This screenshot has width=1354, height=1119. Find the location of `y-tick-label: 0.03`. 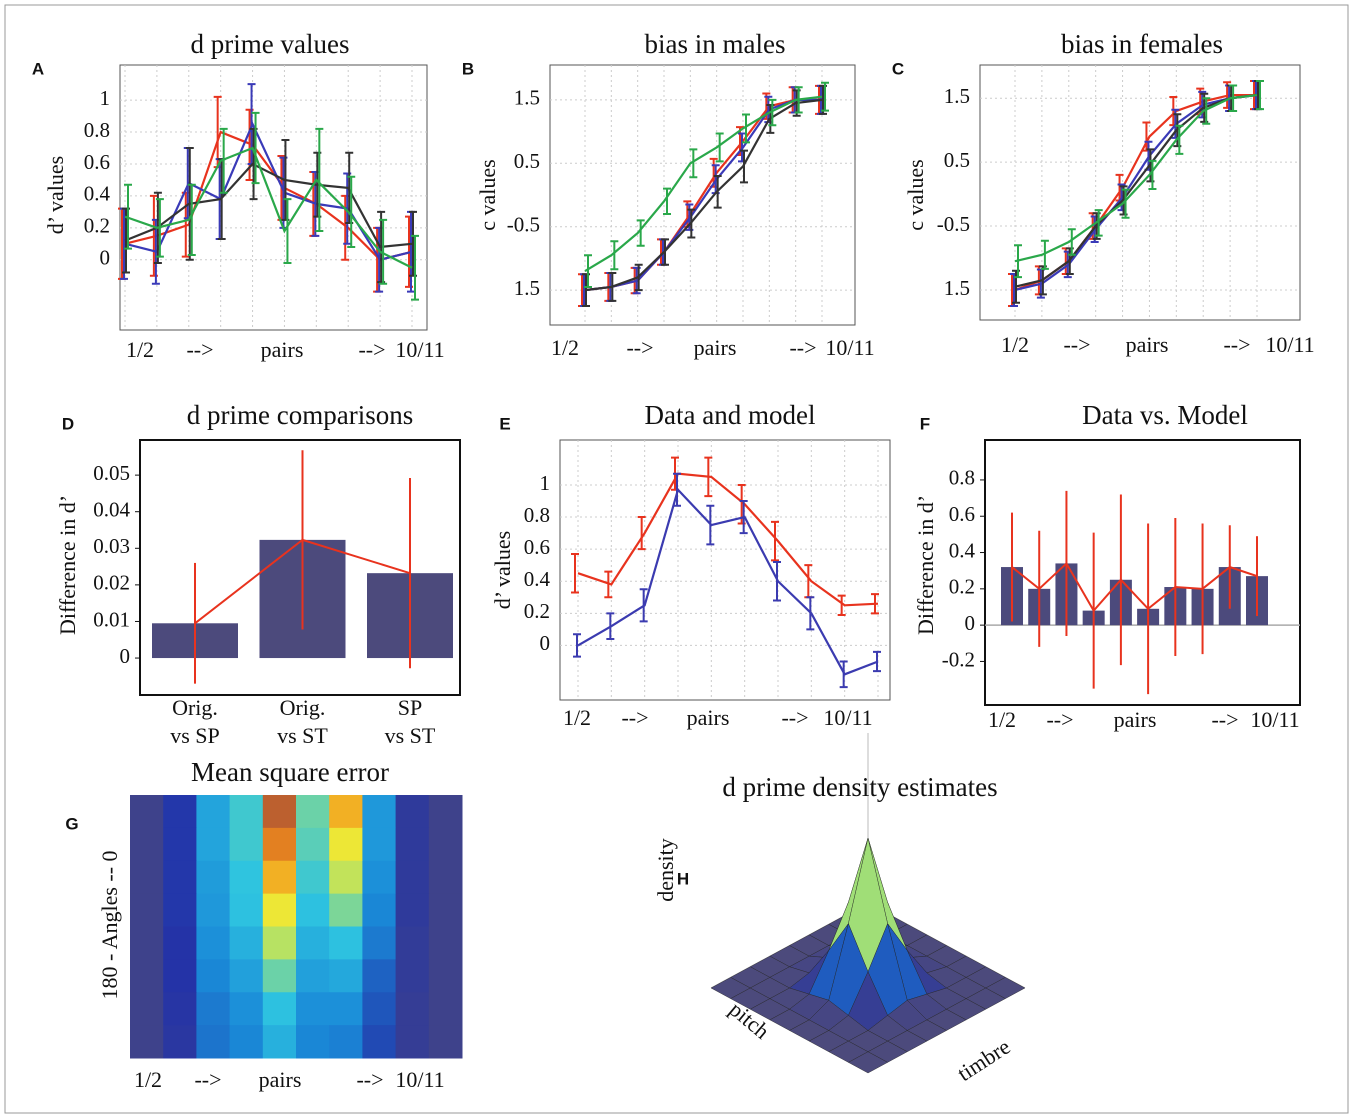

y-tick-label: 0.03 is located at coordinates (111, 546).